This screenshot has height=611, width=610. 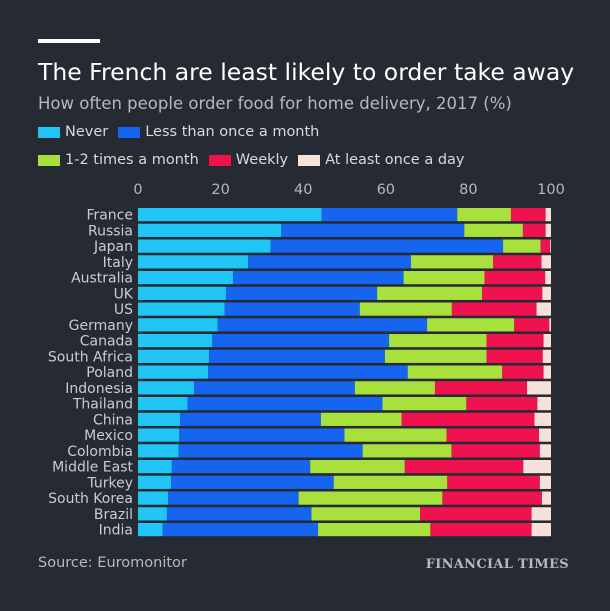 I want to click on bar-china-weekly, so click(x=468, y=419).